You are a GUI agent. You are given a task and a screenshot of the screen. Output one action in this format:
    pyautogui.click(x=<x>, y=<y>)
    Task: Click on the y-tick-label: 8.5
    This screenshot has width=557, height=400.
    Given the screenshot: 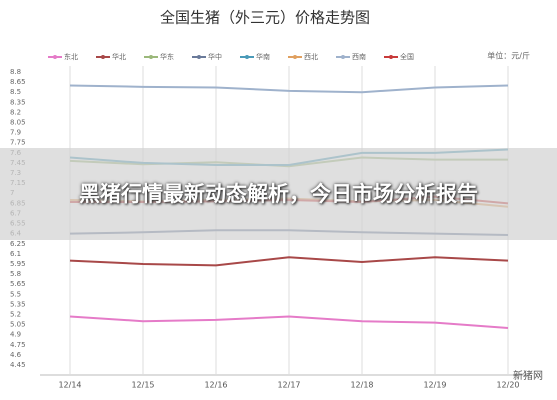 What is the action you would take?
    pyautogui.click(x=15, y=92)
    